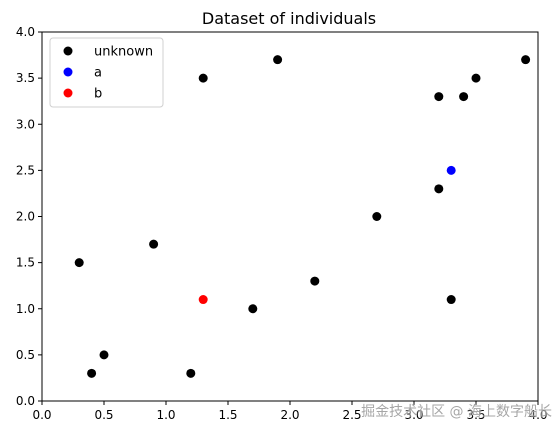 Image resolution: width=558 pixels, height=435 pixels. Describe the element at coordinates (98, 73) in the screenshot. I see `legend-label-a: a` at that location.